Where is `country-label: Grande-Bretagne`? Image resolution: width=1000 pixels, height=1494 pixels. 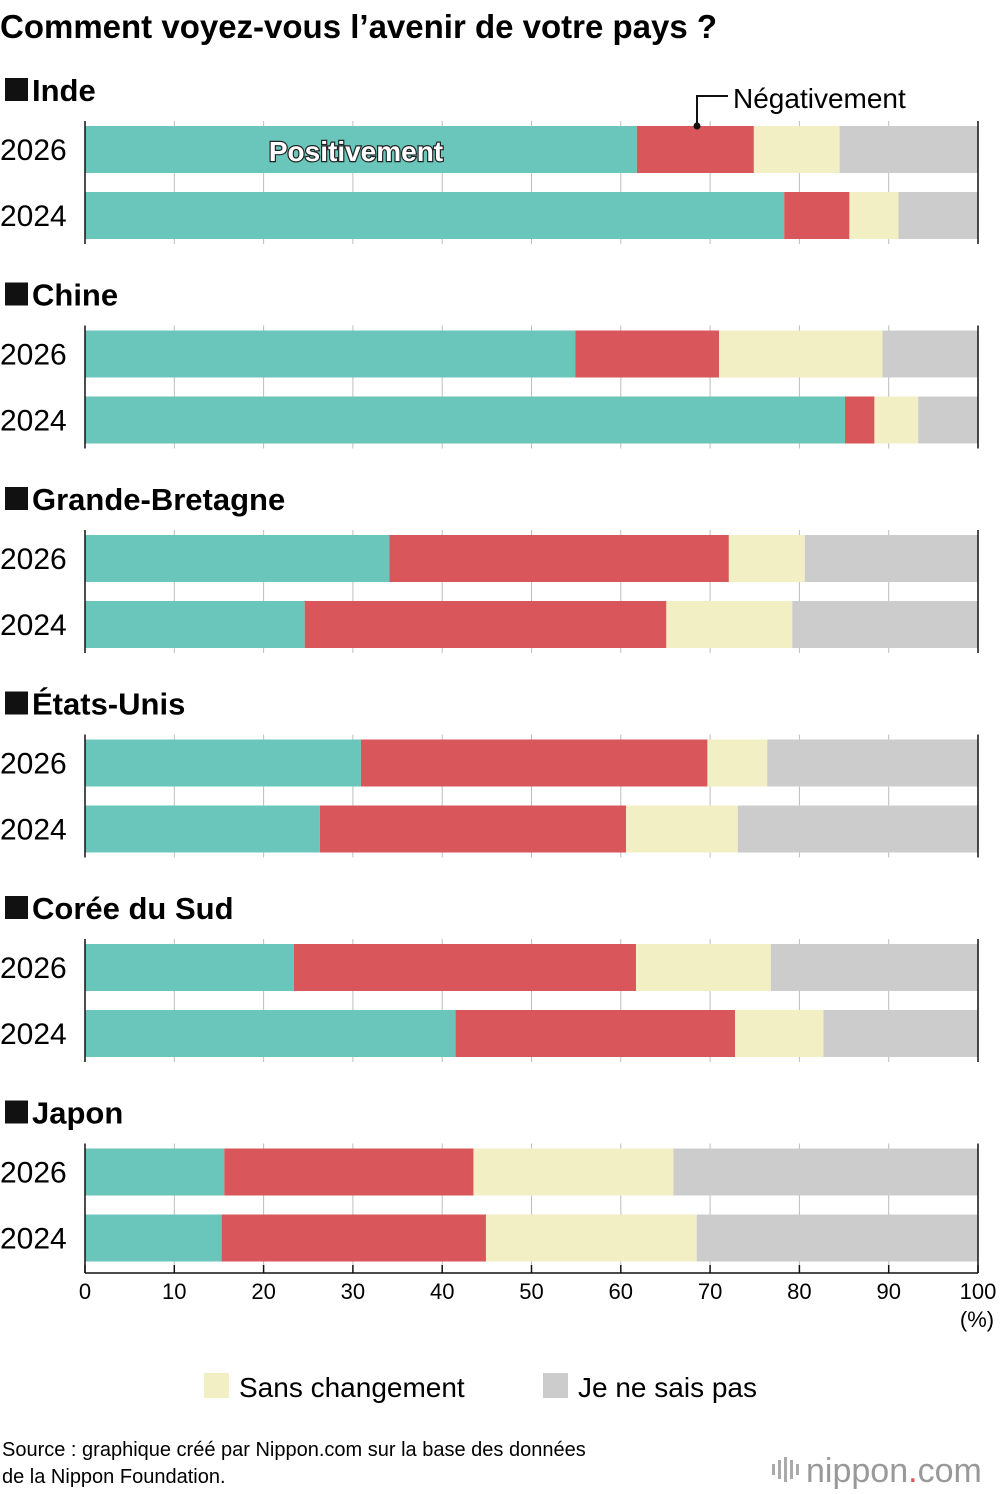 country-label: Grande-Bretagne is located at coordinates (158, 499).